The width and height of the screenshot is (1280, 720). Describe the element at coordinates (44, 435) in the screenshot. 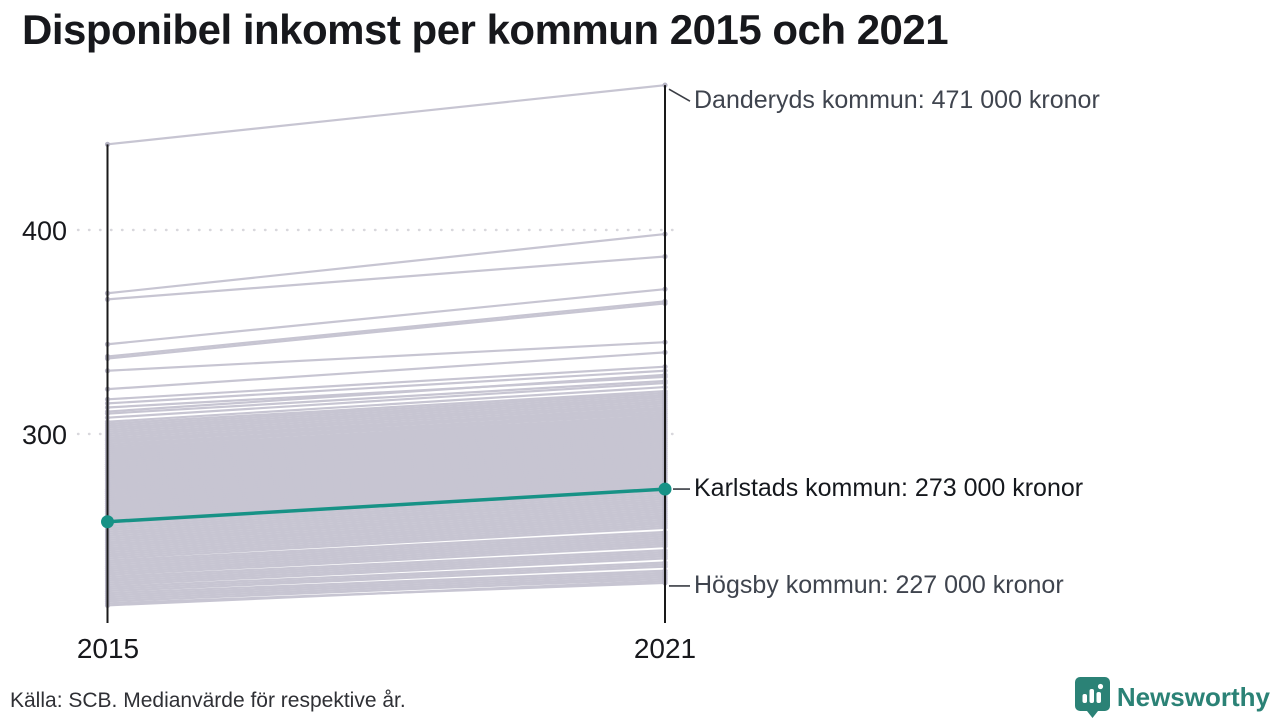

I see `y-tick-300: 300` at that location.